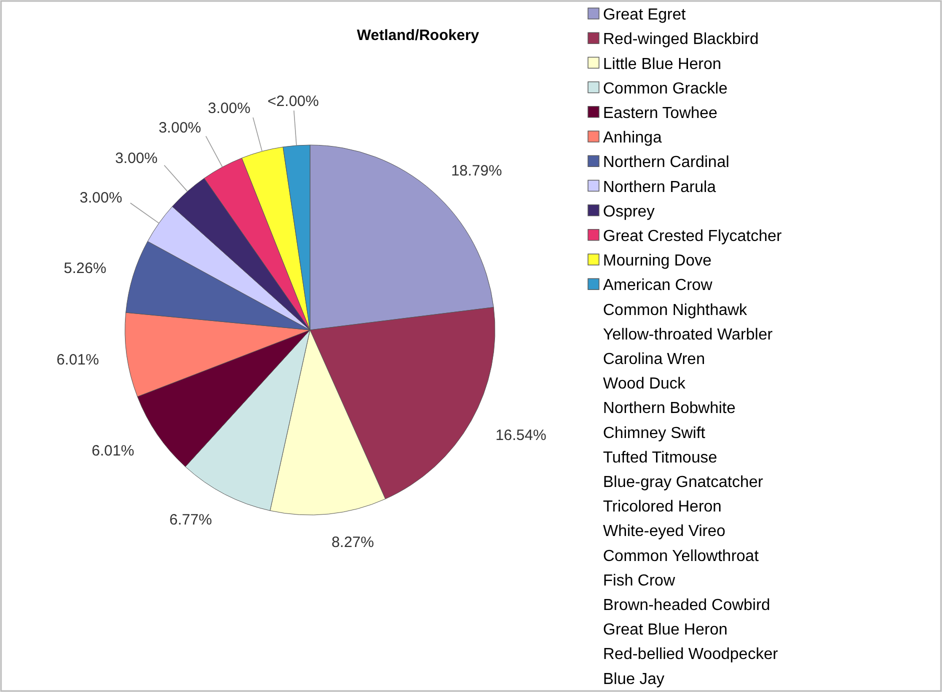 The width and height of the screenshot is (942, 692). What do you see at coordinates (664, 531) in the screenshot?
I see `category-label: White-eyed Vireo` at bounding box center [664, 531].